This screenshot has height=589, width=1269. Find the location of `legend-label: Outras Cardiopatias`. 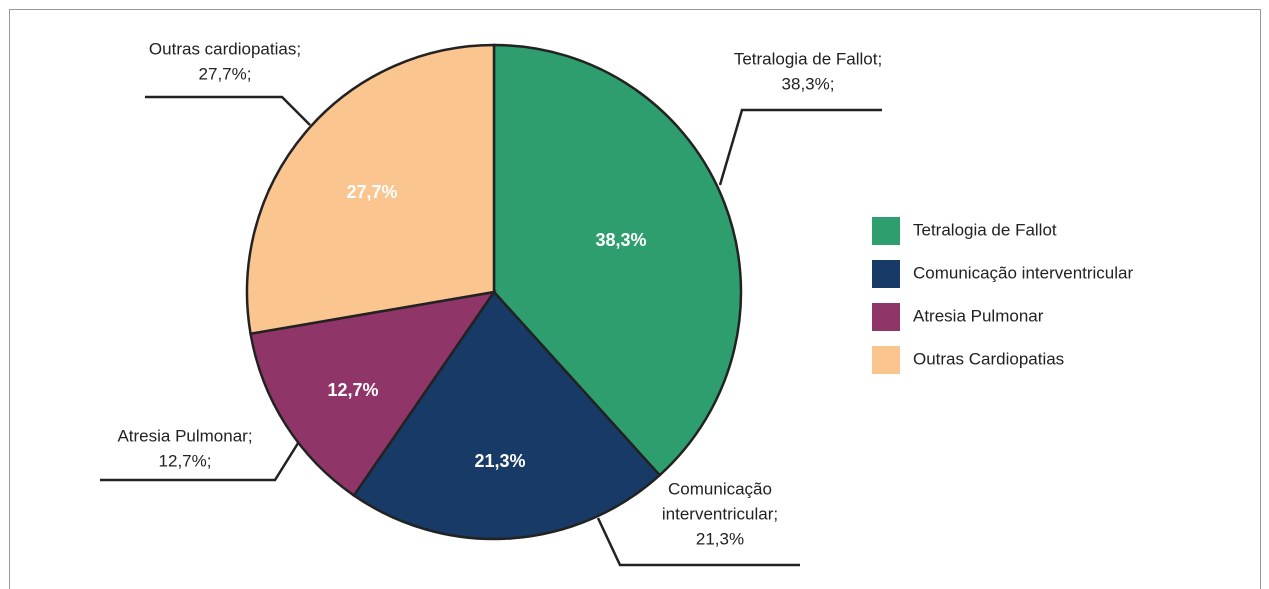

legend-label: Outras Cardiopatias is located at coordinates (988, 358).